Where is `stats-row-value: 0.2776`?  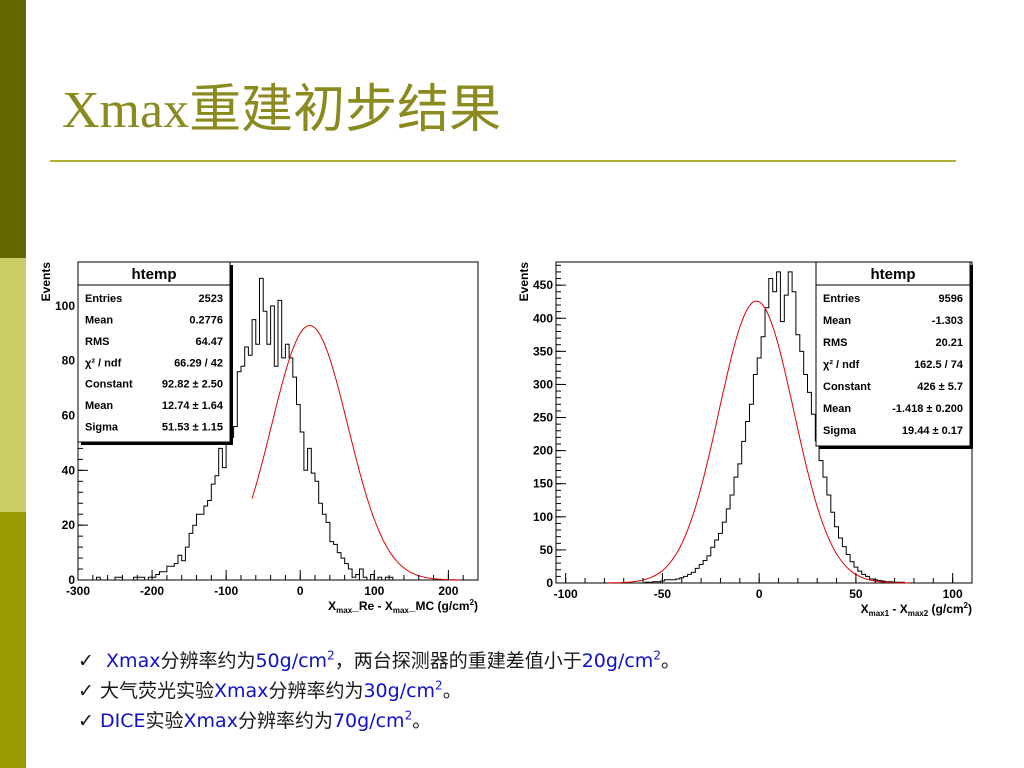 stats-row-value: 0.2776 is located at coordinates (206, 320).